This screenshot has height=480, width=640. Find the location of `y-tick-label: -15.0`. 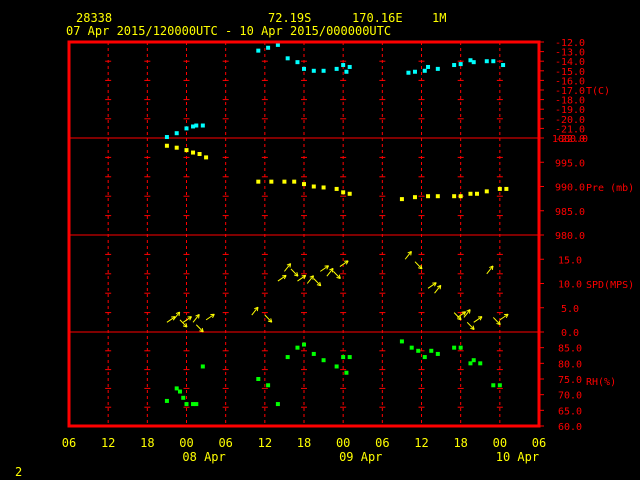

y-tick-label: -15.0 is located at coordinates (570, 72).